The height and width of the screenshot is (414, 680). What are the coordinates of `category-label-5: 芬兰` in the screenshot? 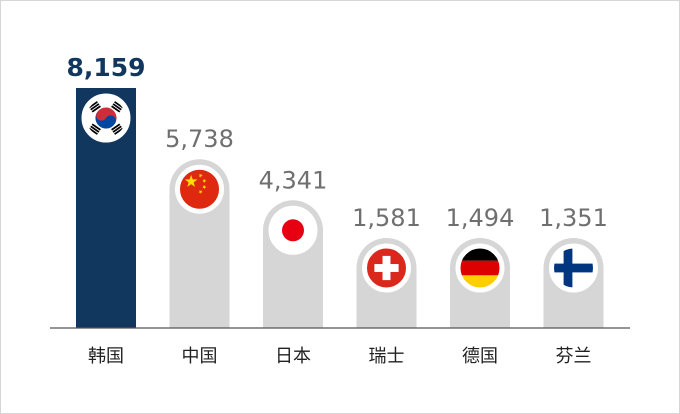 It's located at (574, 356).